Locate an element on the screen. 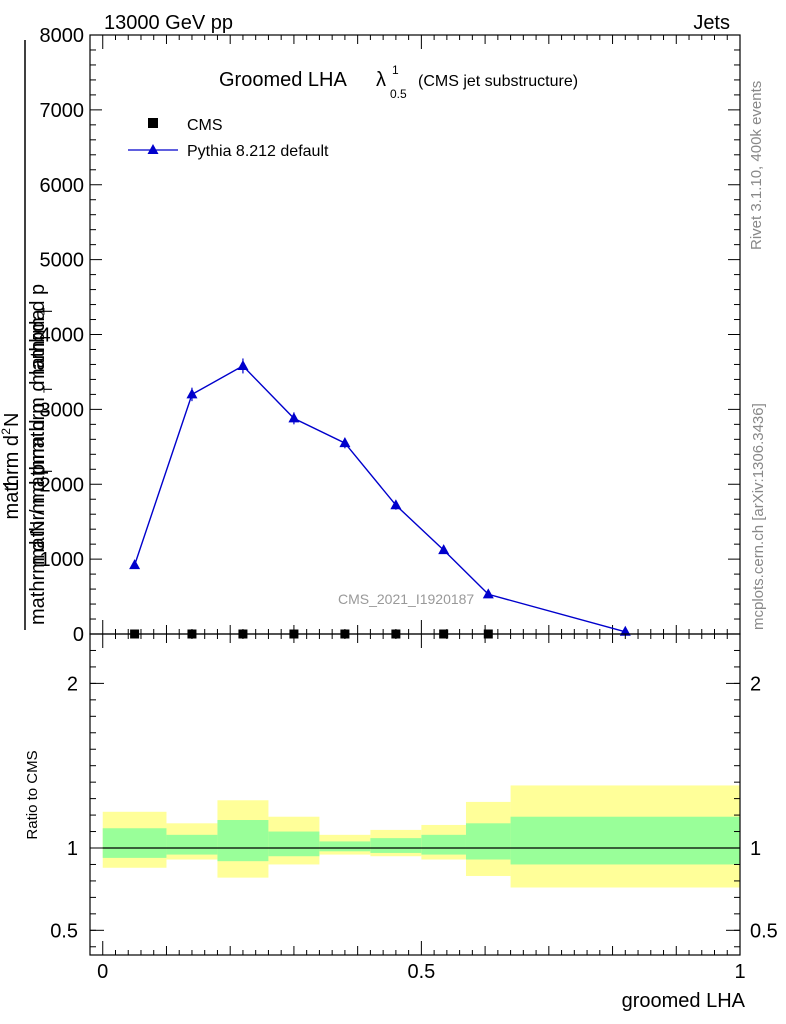 This screenshot has width=786, height=1024. x-tick-label: 0 is located at coordinates (102, 972).